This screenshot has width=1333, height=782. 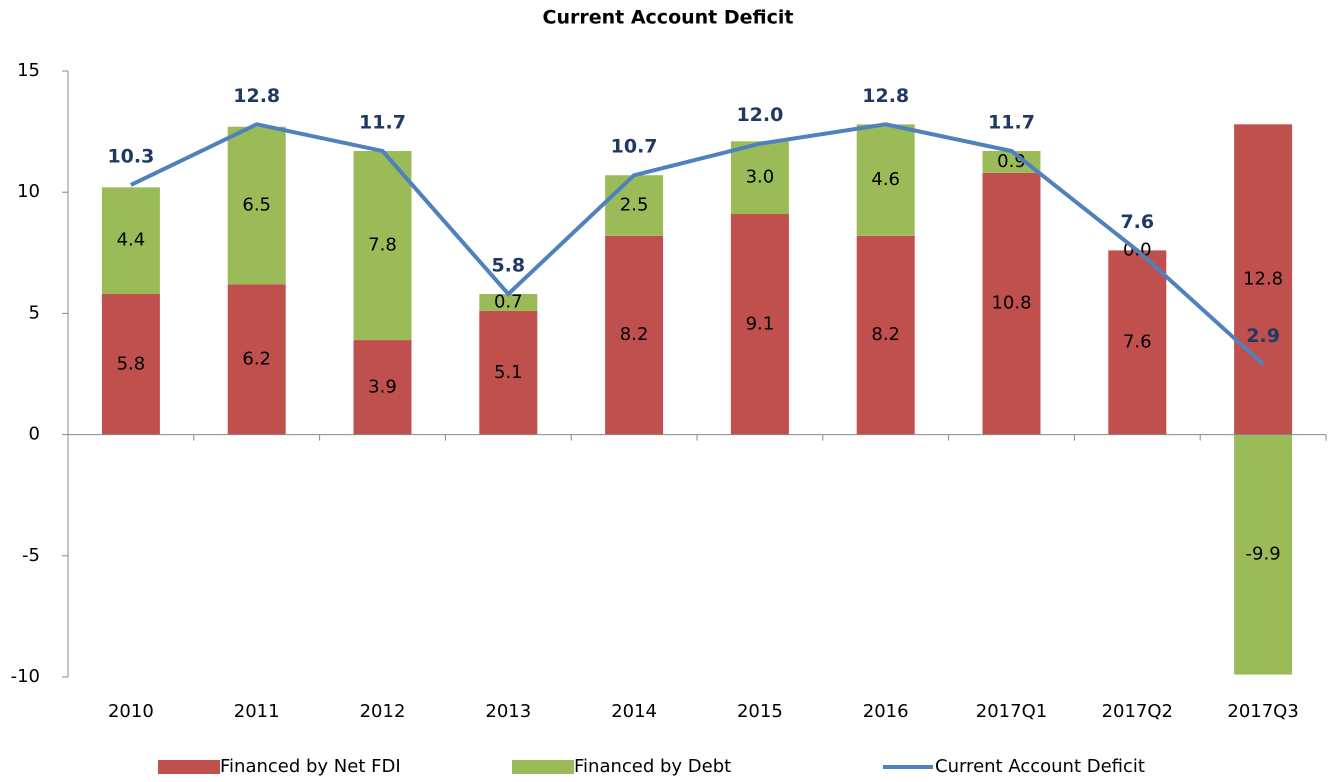 What do you see at coordinates (25, 676) in the screenshot?
I see `y-tick-label: -10` at bounding box center [25, 676].